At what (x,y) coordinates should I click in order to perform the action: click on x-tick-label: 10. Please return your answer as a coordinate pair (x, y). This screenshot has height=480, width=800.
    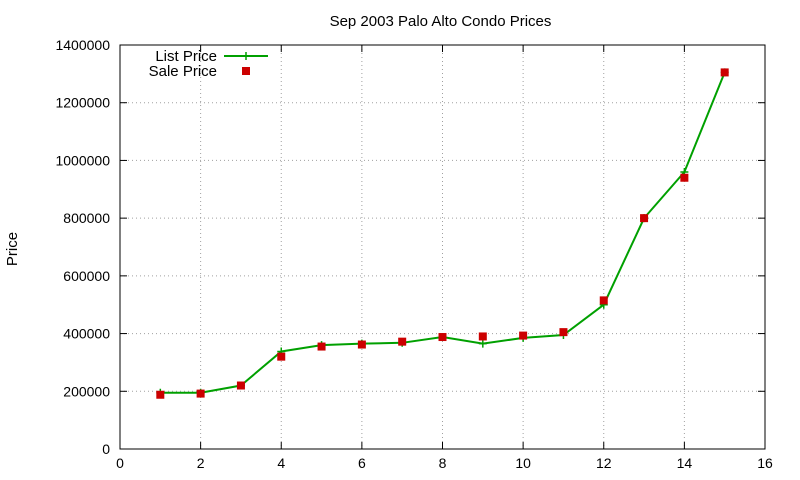
    Looking at the image, I should click on (523, 463).